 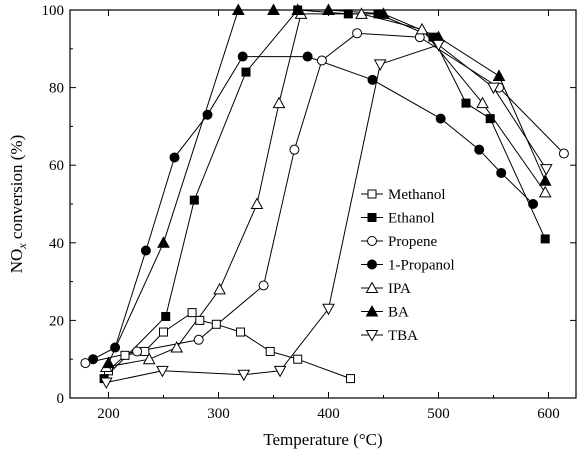 I want to click on y-tick-label: 40, so click(x=56, y=244).